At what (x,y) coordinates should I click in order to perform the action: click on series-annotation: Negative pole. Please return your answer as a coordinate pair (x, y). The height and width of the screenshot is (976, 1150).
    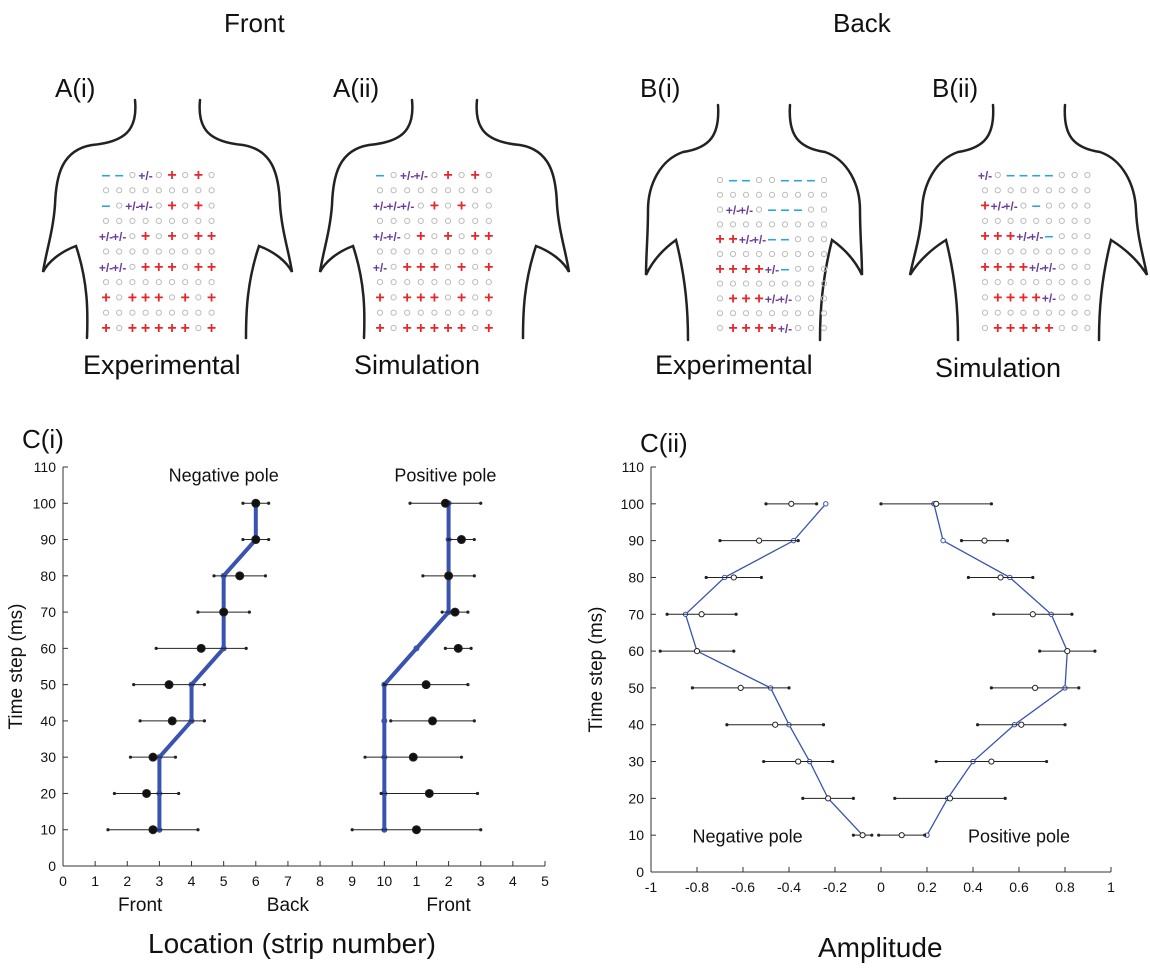
    Looking at the image, I should click on (224, 476).